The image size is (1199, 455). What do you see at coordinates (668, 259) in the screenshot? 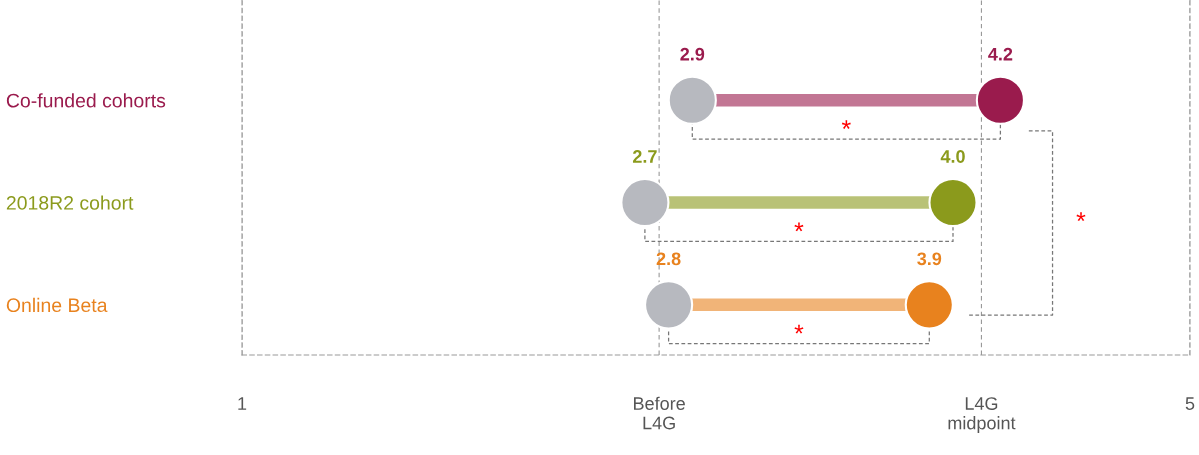
I see `data-label: 2.8` at bounding box center [668, 259].